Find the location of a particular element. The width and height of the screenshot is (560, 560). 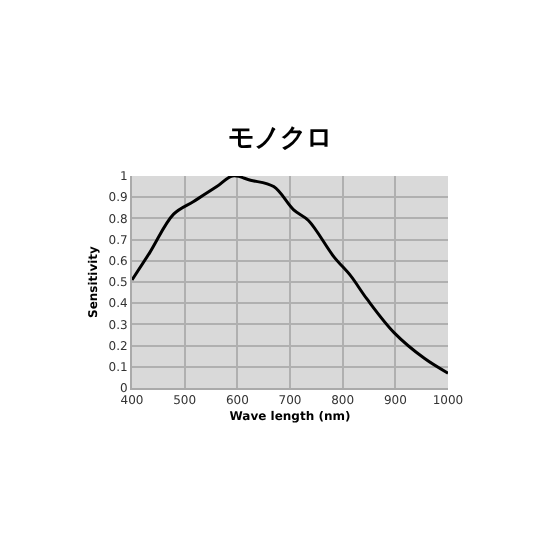

chart-title: モノクロ is located at coordinates (280, 138).